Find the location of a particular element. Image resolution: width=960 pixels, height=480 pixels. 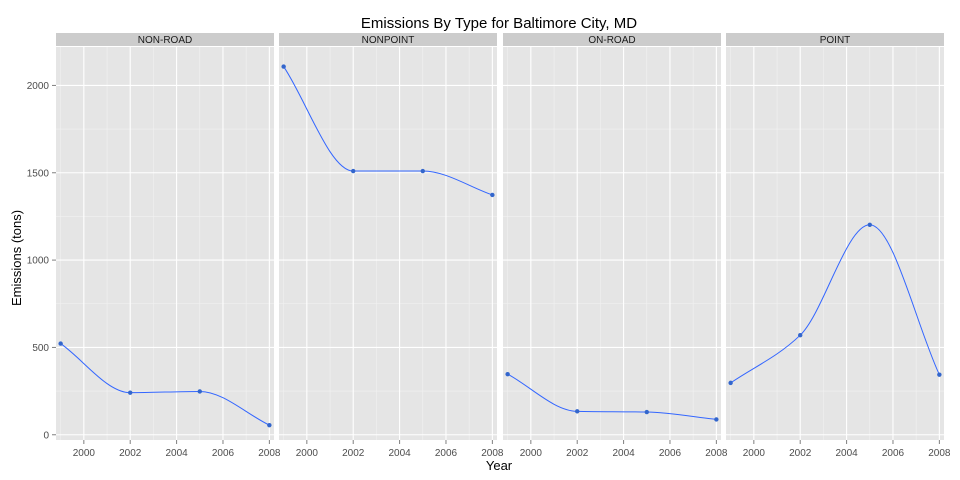

y-tick-label: 500 is located at coordinates (40, 348).